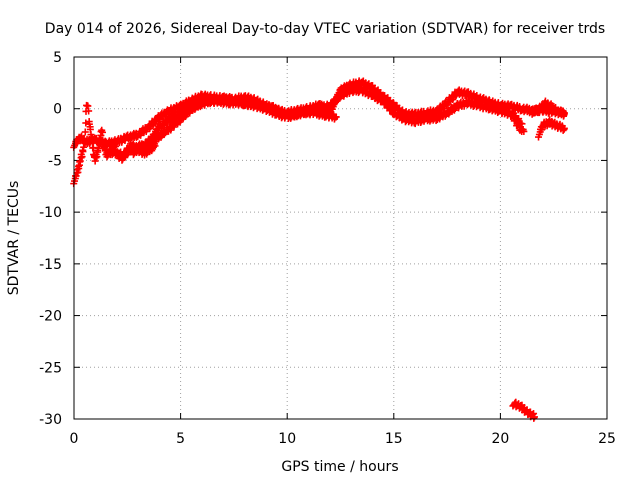 The width and height of the screenshot is (640, 480). What do you see at coordinates (55, 161) in the screenshot?
I see `y-tick-label: -5` at bounding box center [55, 161].